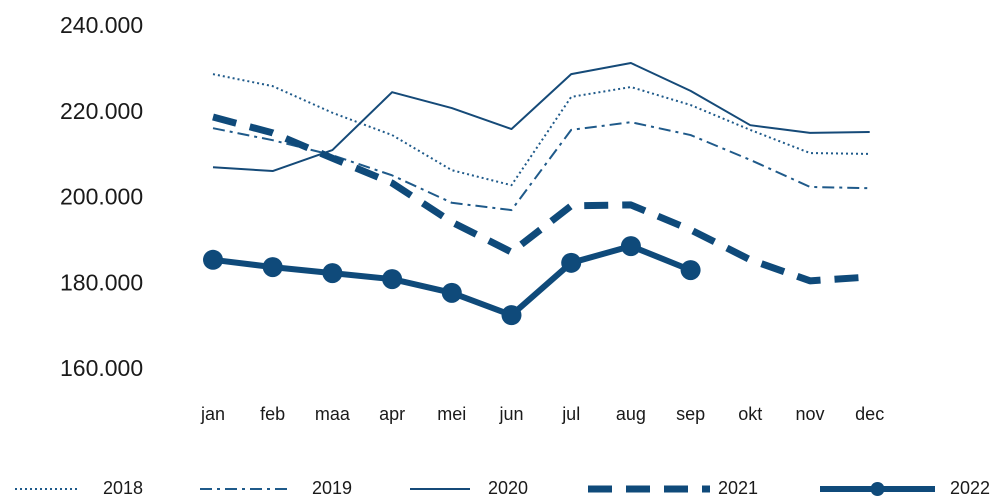  I want to click on x-tick-label: sep, so click(690, 414).